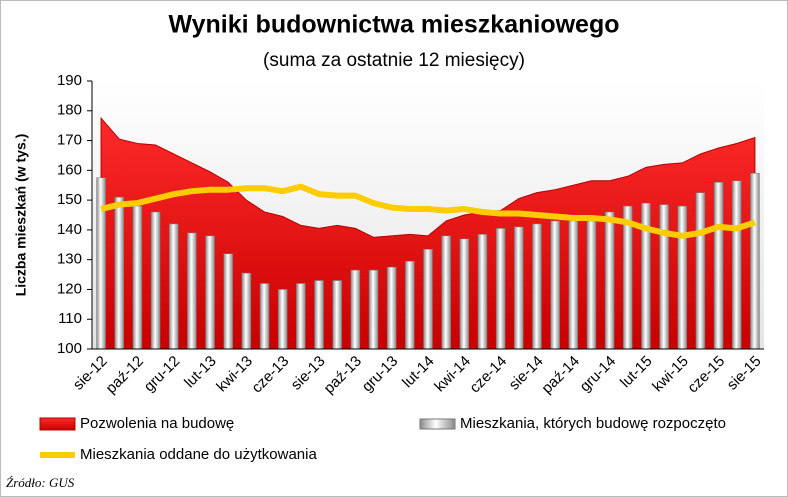 This screenshot has height=497, width=788. What do you see at coordinates (69, 199) in the screenshot?
I see `y-tick-label: 150` at bounding box center [69, 199].